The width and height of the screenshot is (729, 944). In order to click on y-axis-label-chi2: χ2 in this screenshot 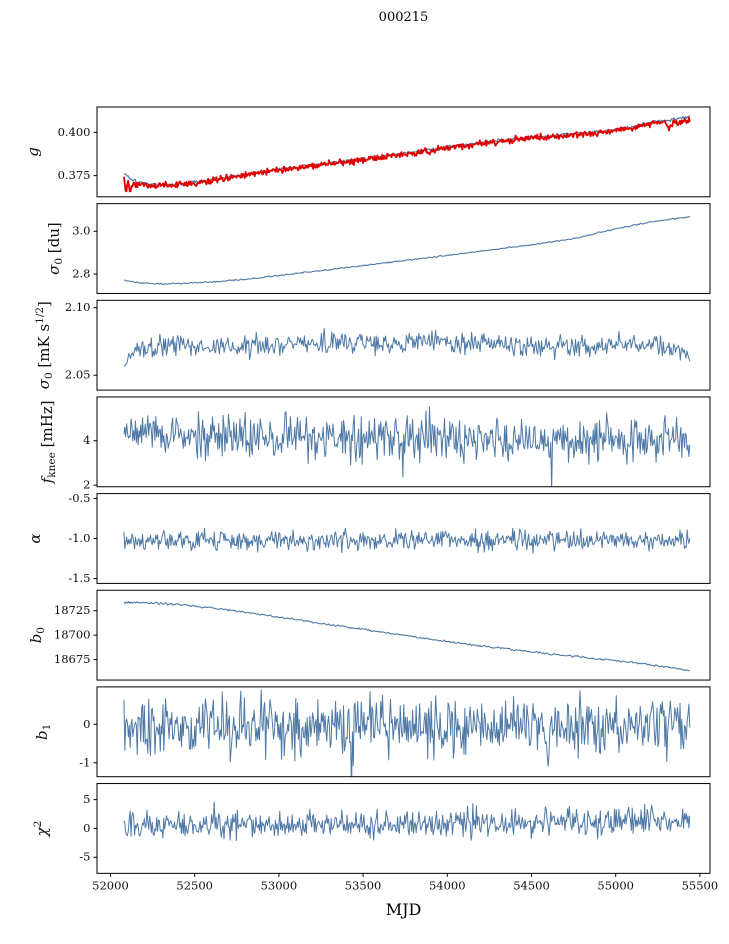, I will do `click(41, 829)`.